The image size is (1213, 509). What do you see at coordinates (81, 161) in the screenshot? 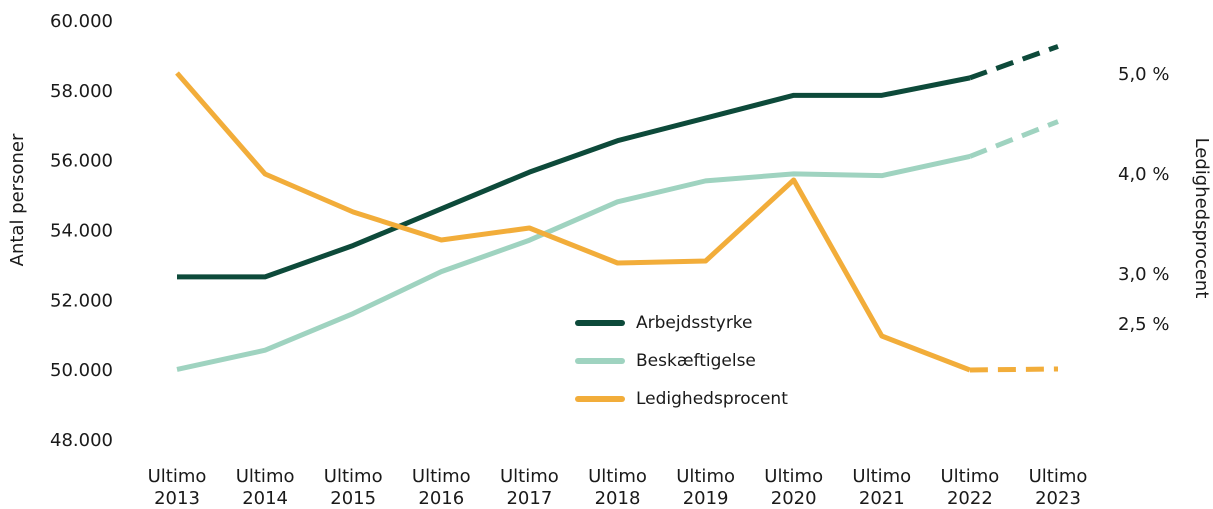
I see `y-tick-label: 56.000` at bounding box center [81, 161].